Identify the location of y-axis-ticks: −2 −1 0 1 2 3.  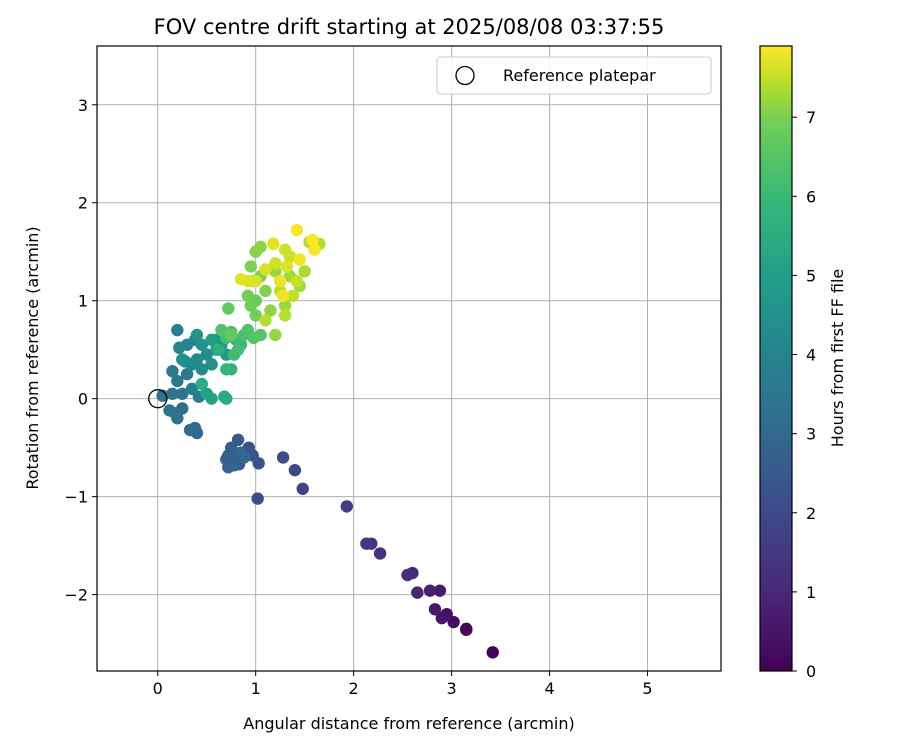
(80, 350).